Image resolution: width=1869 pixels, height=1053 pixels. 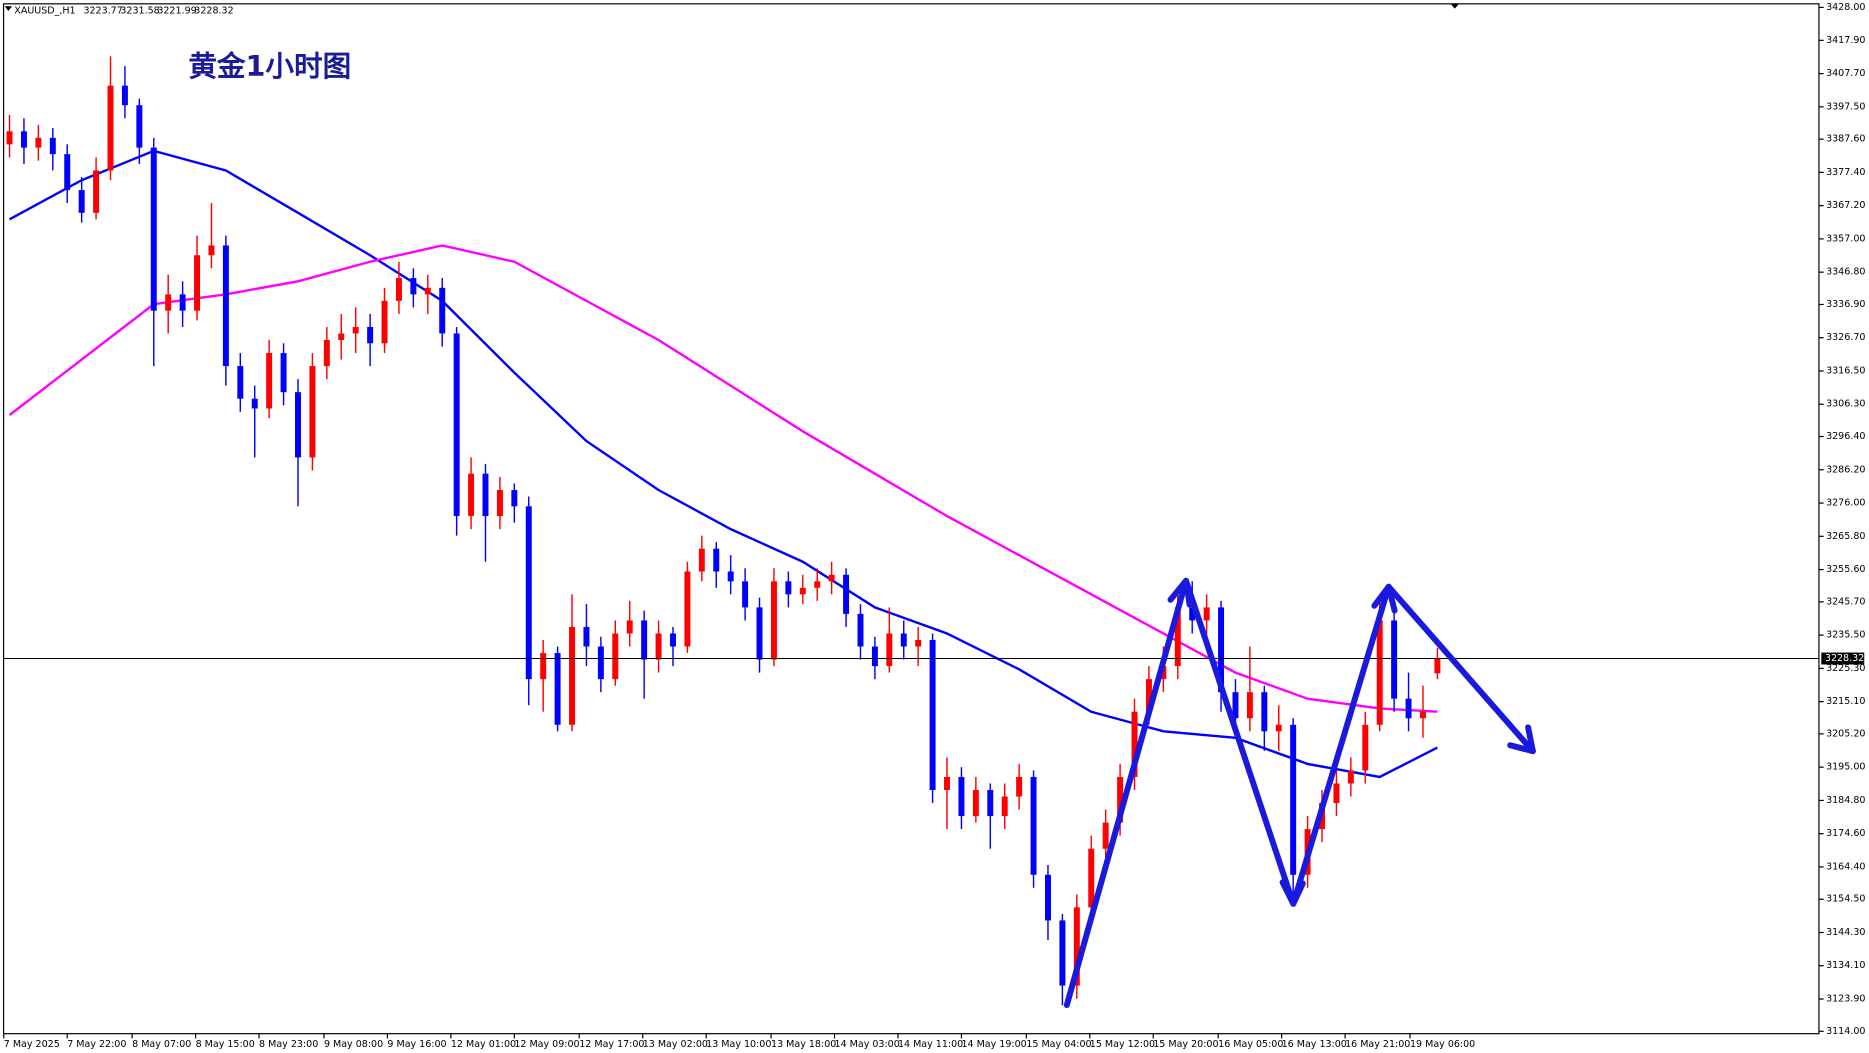 What do you see at coordinates (269, 66) in the screenshot?
I see `chart-title: 黄金1小时图` at bounding box center [269, 66].